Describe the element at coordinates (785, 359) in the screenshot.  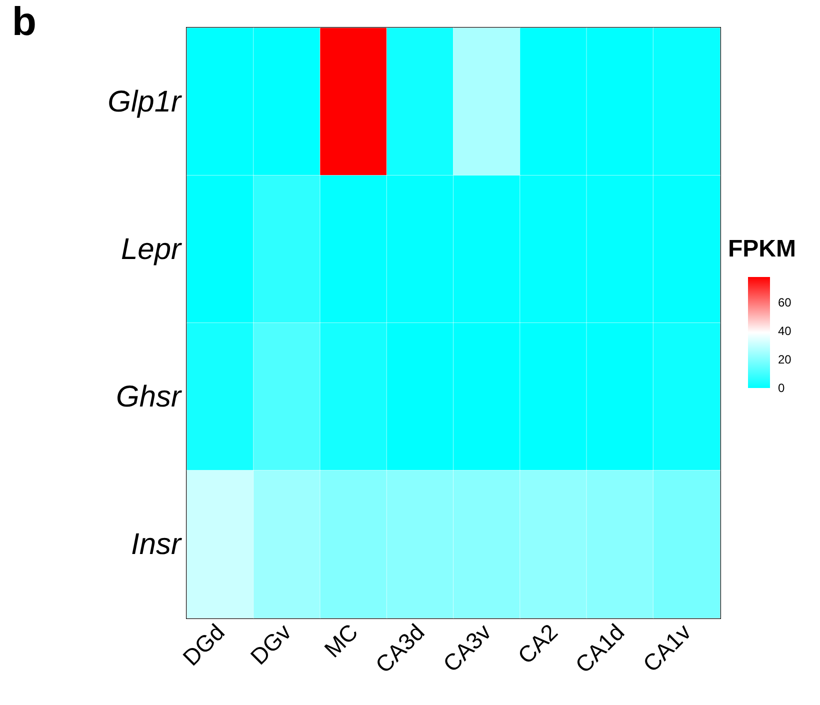
I see `color-bar-label: 20` at that location.